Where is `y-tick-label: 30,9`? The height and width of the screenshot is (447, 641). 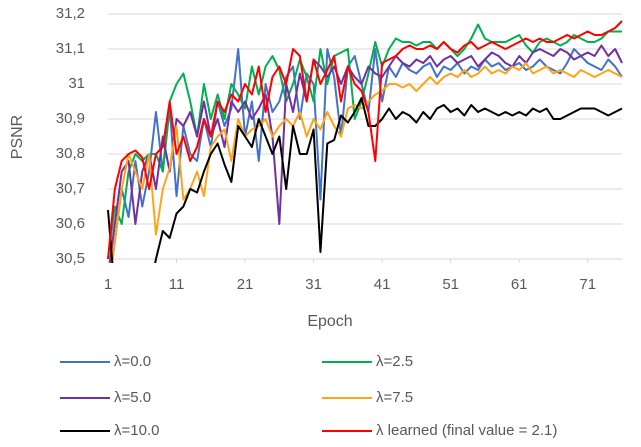
y-tick-label: 30,9 is located at coordinates (70, 118).